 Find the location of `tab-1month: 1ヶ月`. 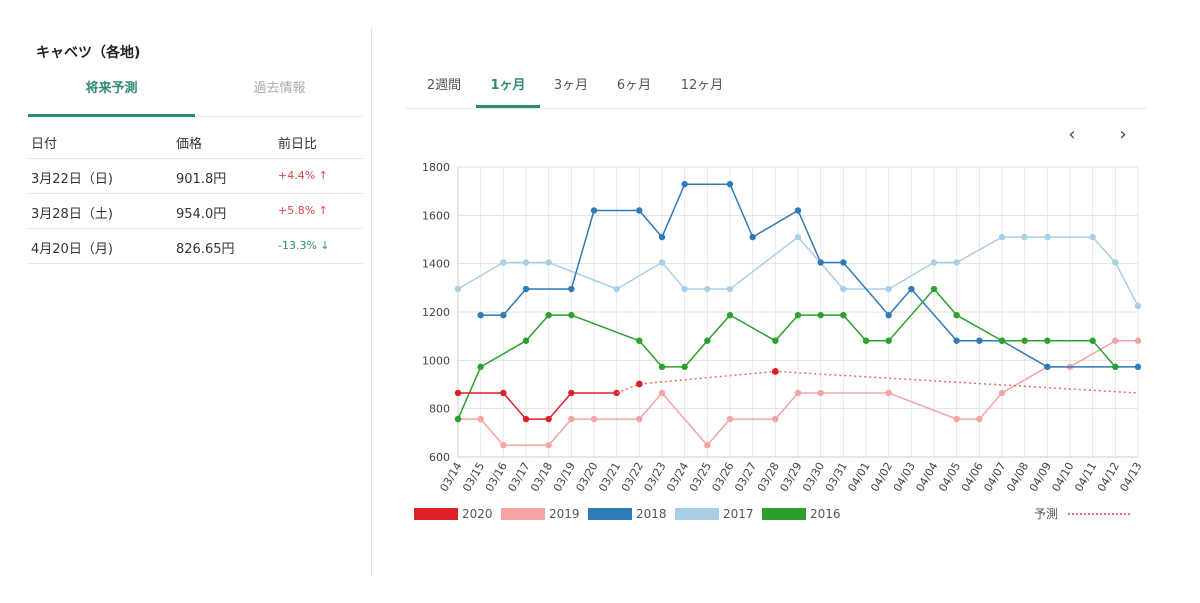

tab-1month: 1ヶ月 is located at coordinates (508, 91).